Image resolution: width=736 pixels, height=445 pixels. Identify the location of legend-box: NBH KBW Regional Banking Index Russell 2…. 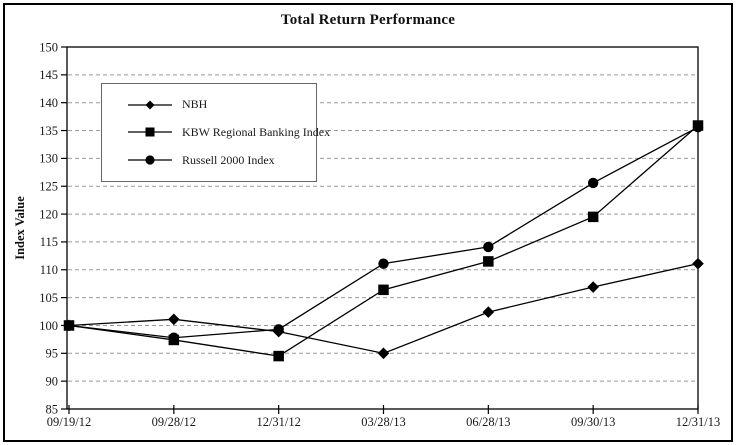
(215, 132).